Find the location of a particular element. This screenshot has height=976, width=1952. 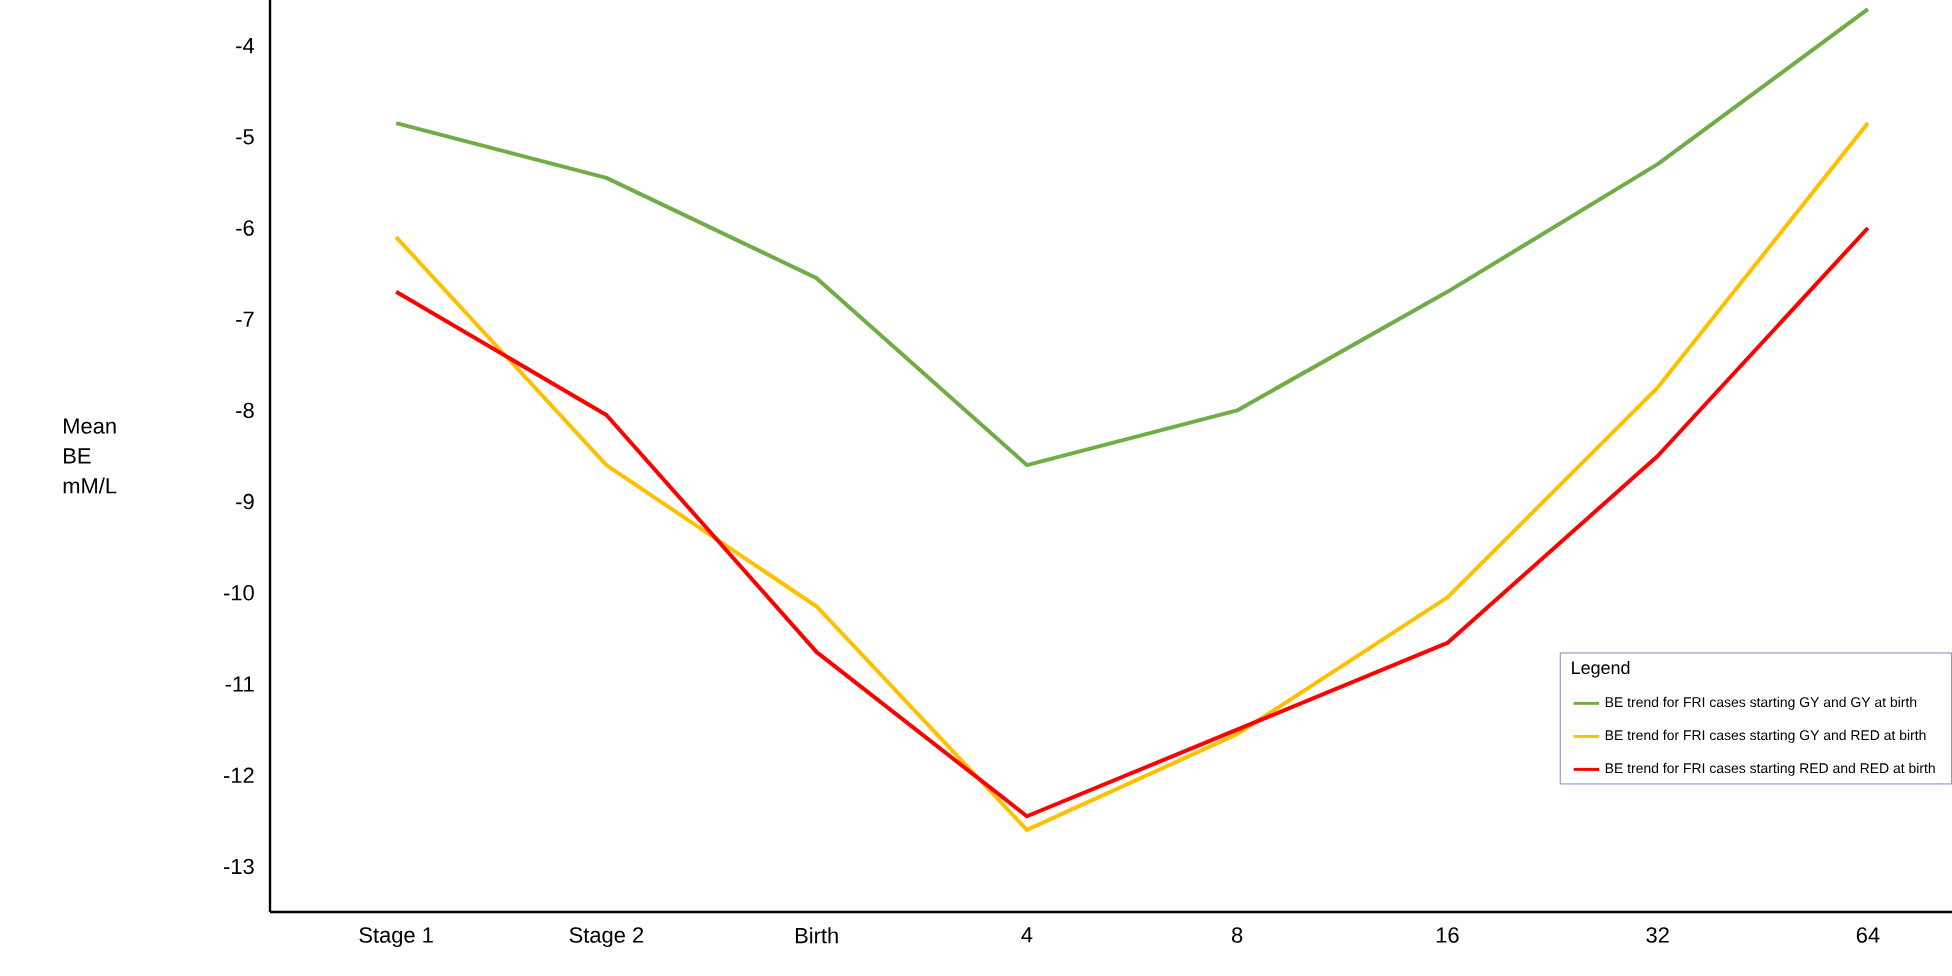

y-tick-label: -4 is located at coordinates (245, 46).